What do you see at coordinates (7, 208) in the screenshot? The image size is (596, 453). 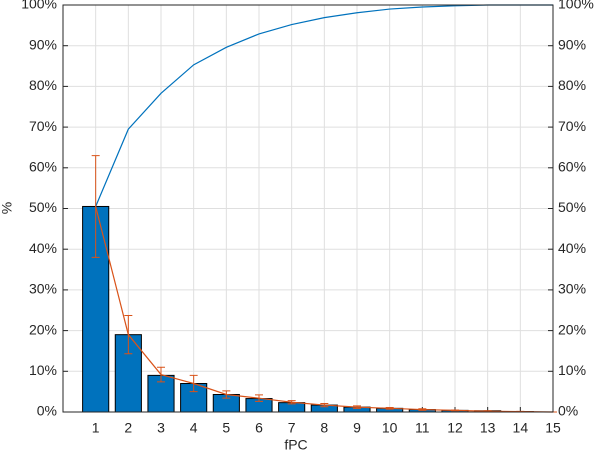 I see `y-axis-label: %` at bounding box center [7, 208].